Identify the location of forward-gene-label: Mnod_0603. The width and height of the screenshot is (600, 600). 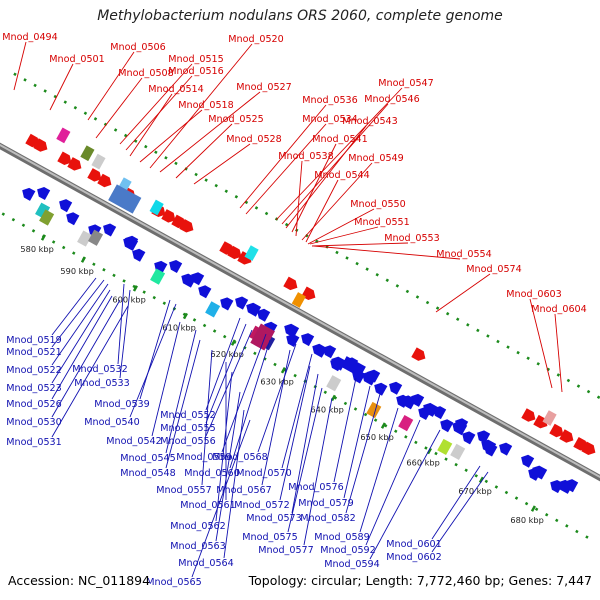
(534, 294).